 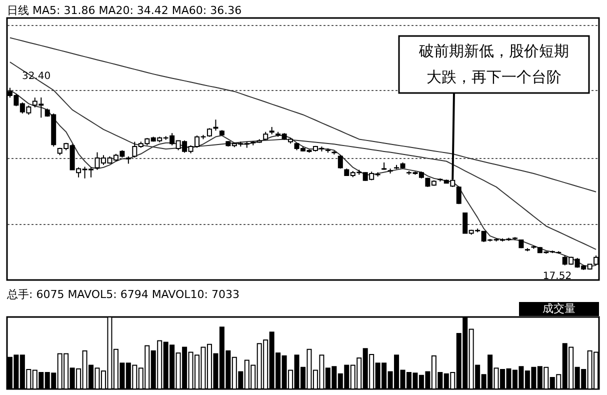 What do you see at coordinates (557, 276) in the screenshot?
I see `annotation: 17.52` at bounding box center [557, 276].